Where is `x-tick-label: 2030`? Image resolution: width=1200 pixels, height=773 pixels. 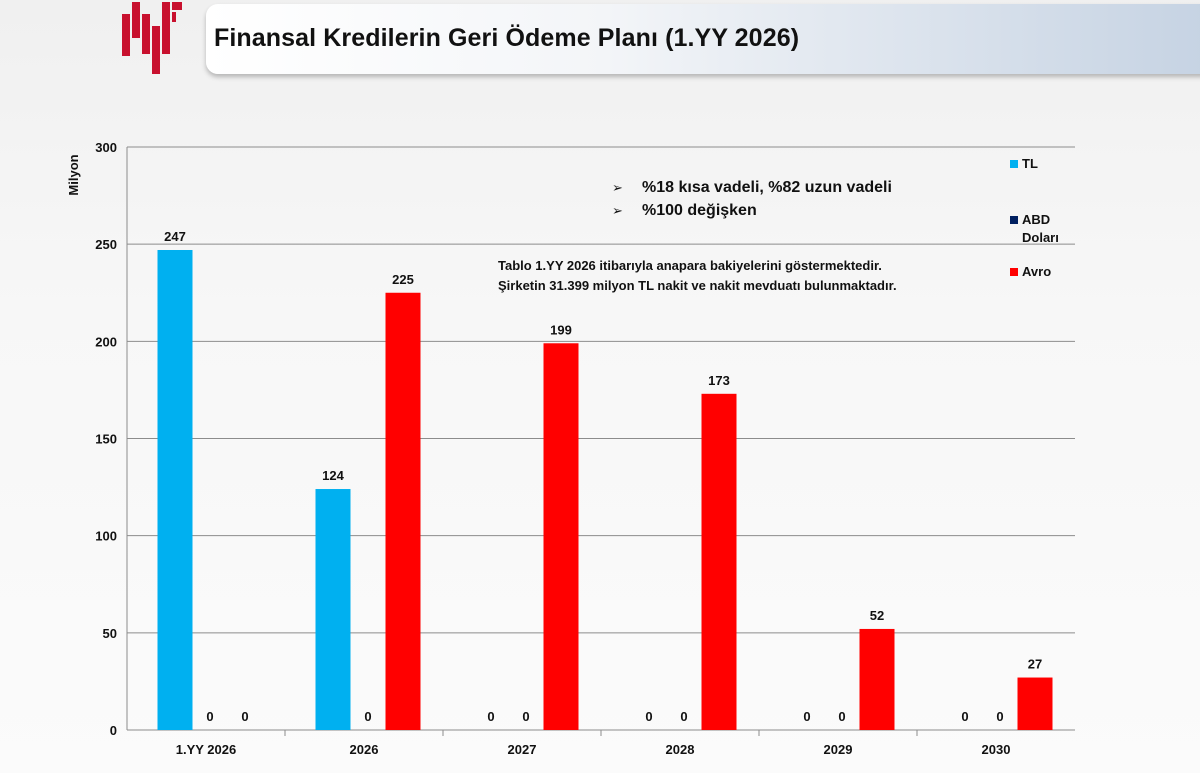
x-tick-label: 2030 is located at coordinates (996, 749).